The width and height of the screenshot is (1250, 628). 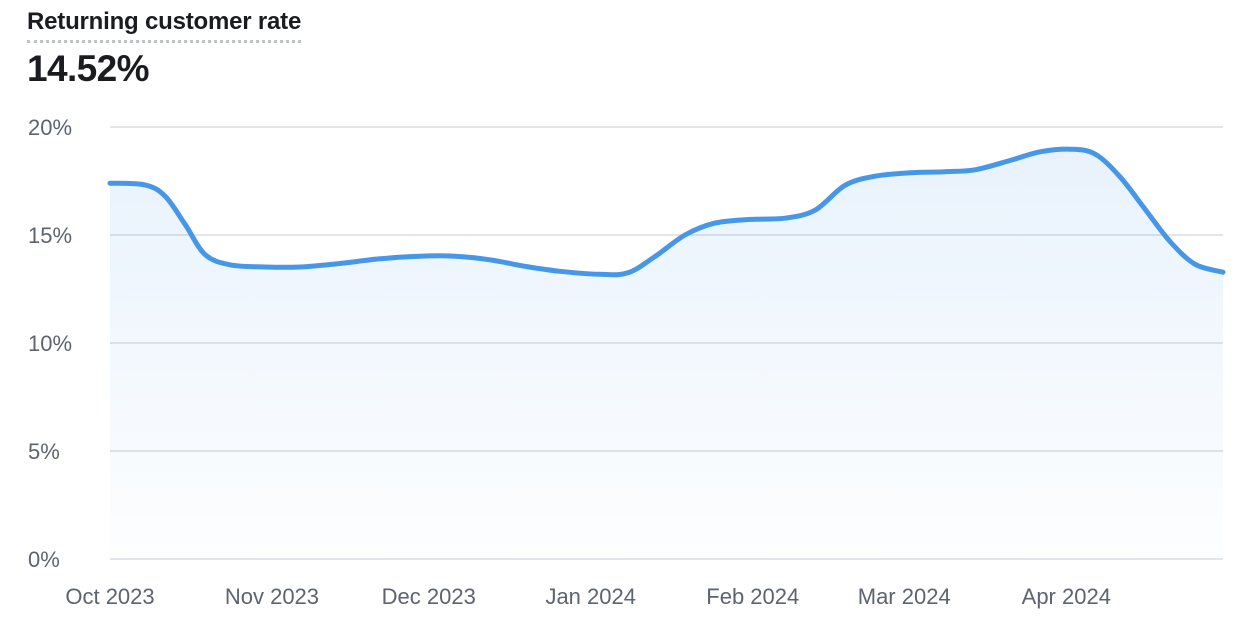 I want to click on x-axis-label: Feb 2024, so click(x=752, y=596).